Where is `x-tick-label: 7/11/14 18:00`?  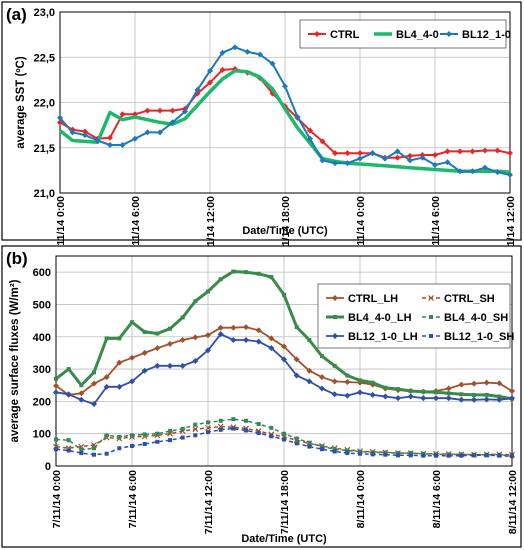 x-tick-label: 7/11/14 18:00 is located at coordinates (285, 502).